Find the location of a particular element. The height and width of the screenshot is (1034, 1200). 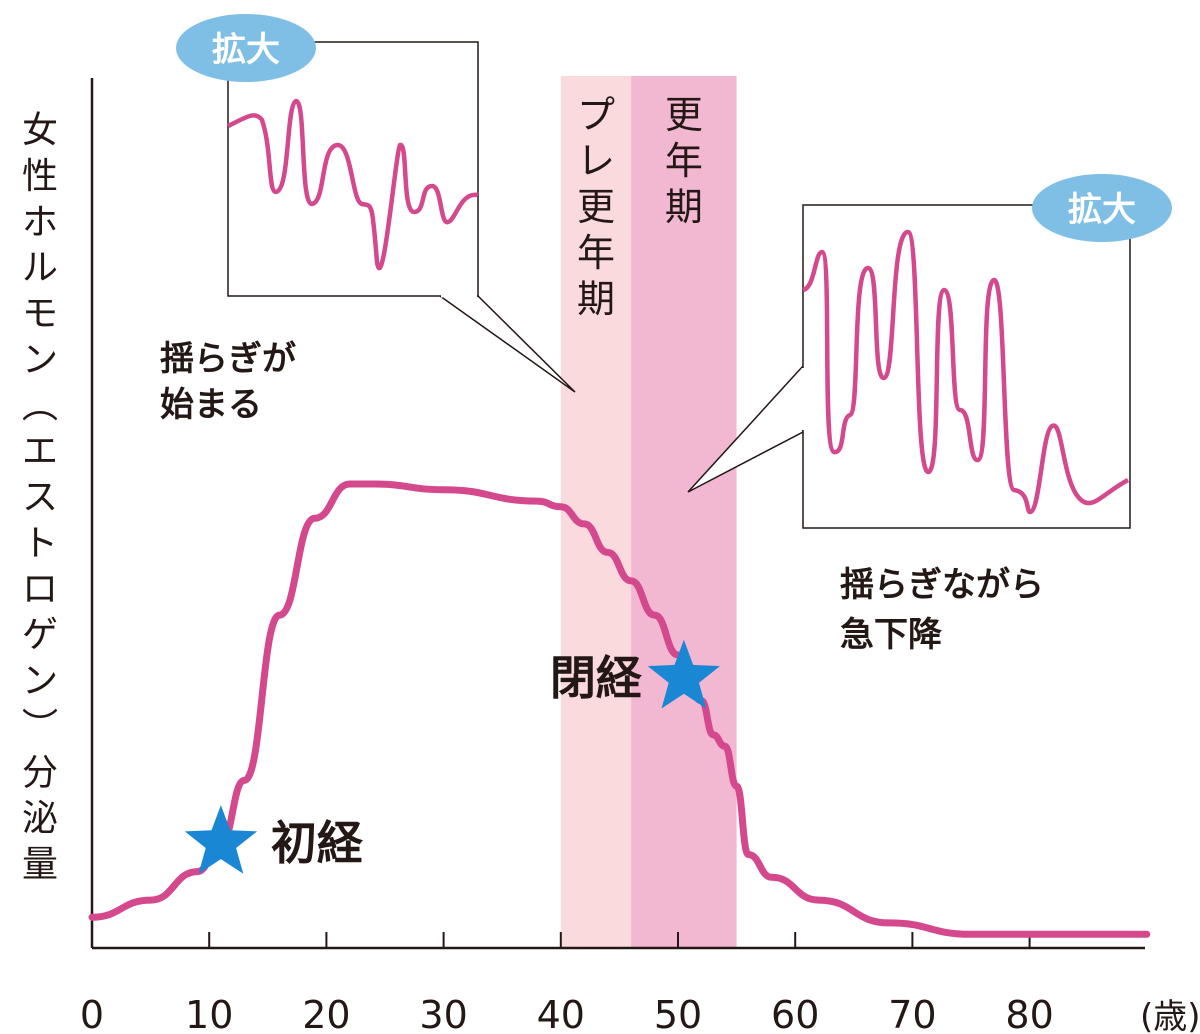

x-tick-label: 40 is located at coordinates (561, 1013).